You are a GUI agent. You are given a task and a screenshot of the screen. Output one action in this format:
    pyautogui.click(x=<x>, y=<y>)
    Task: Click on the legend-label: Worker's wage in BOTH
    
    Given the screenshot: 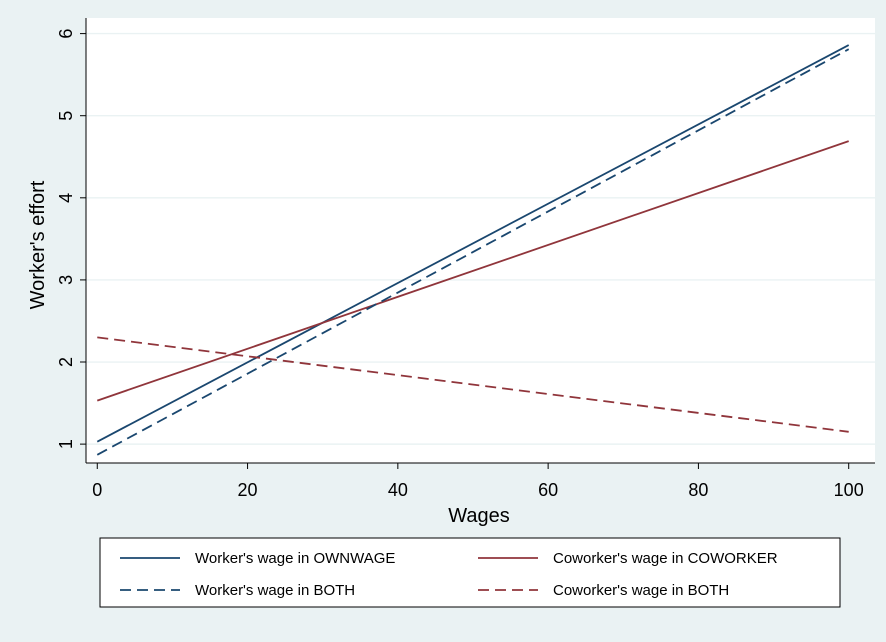 What is the action you would take?
    pyautogui.click(x=275, y=590)
    